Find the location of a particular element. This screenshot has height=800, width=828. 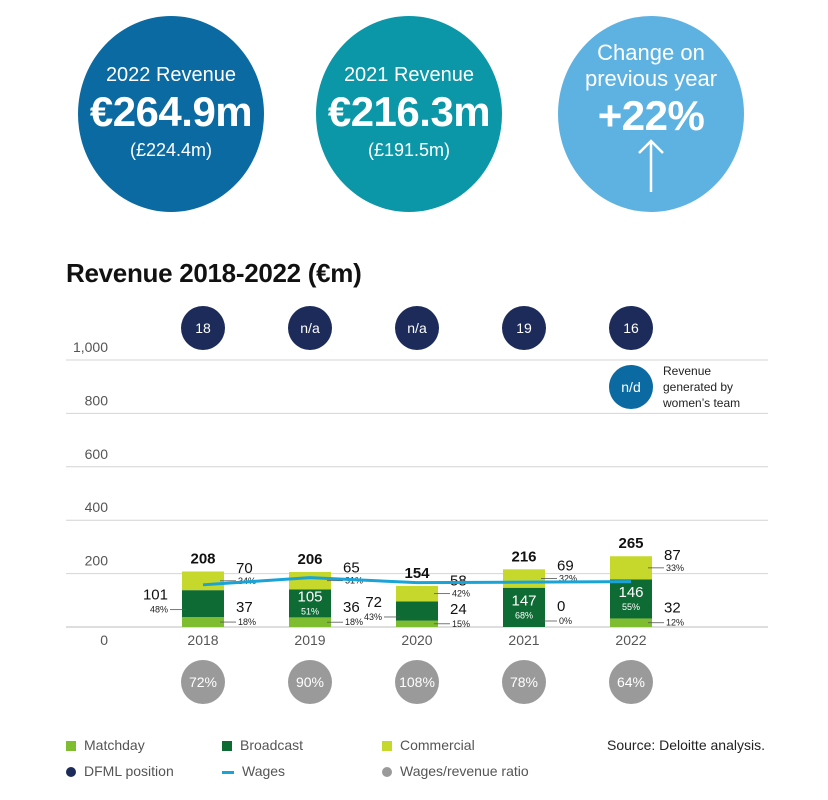

matchday-value-label: 32 is located at coordinates (672, 608).